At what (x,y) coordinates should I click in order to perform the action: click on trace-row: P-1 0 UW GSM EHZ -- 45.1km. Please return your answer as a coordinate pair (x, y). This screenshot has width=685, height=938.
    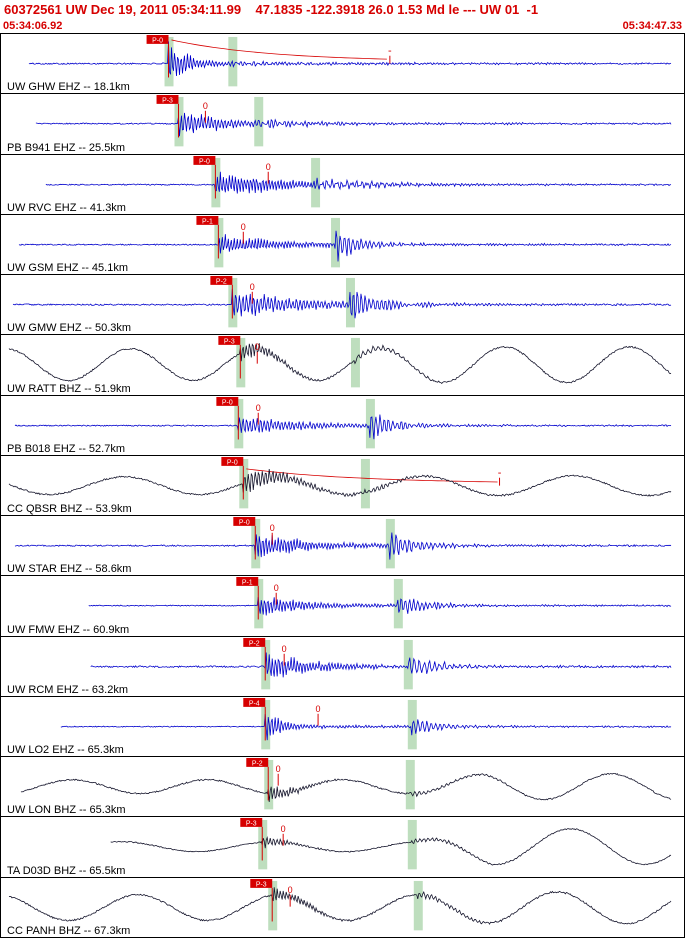
    Looking at the image, I should click on (342, 245).